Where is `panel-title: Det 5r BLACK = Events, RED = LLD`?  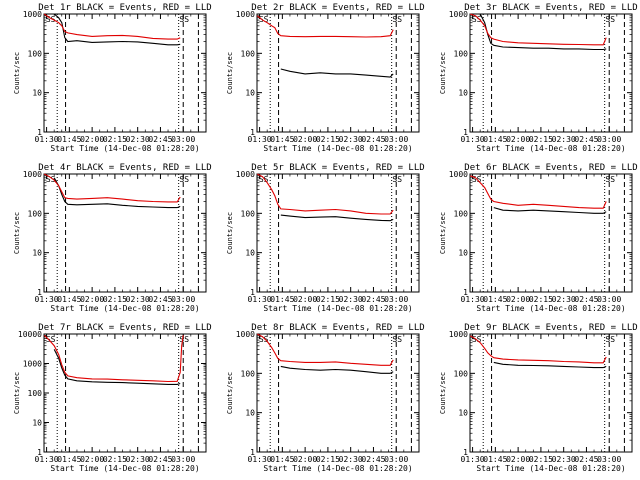
panel-title: Det 5r BLACK = Events, RED = LLD is located at coordinates (337, 168).